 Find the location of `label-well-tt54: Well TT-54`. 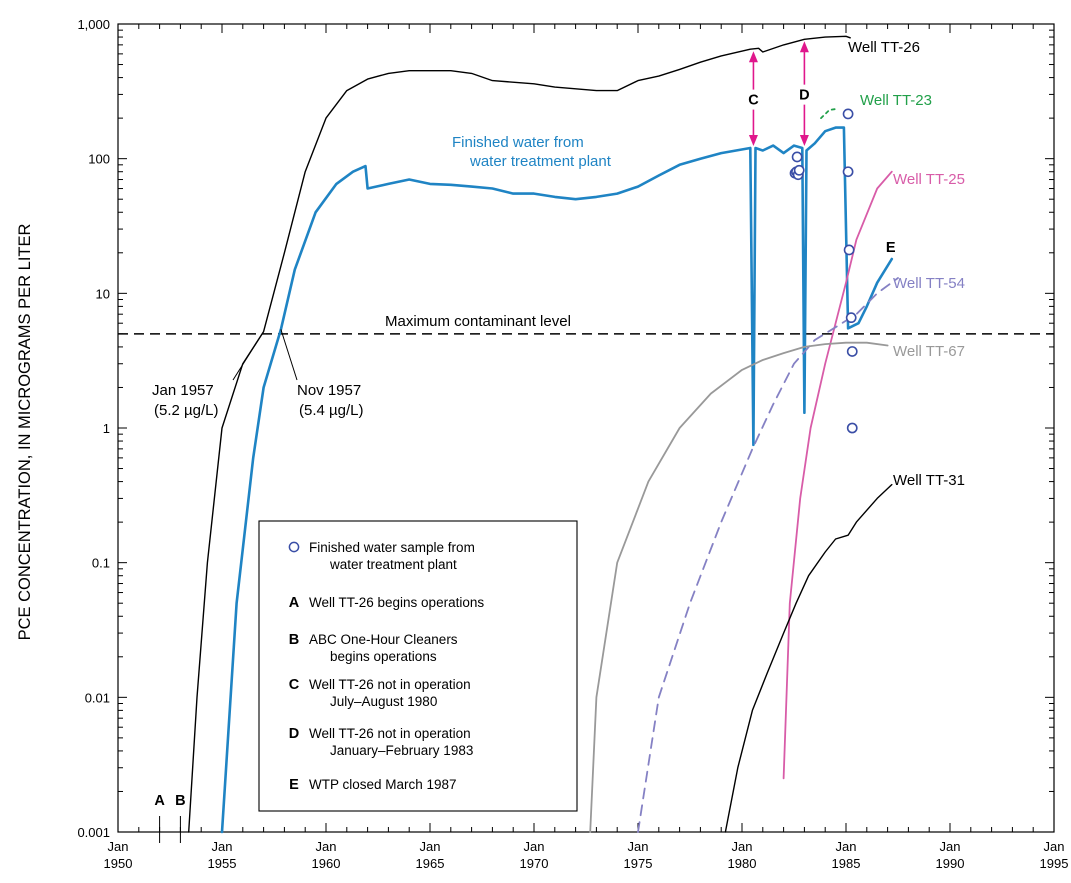

label-well-tt54: Well TT-54 is located at coordinates (929, 283).